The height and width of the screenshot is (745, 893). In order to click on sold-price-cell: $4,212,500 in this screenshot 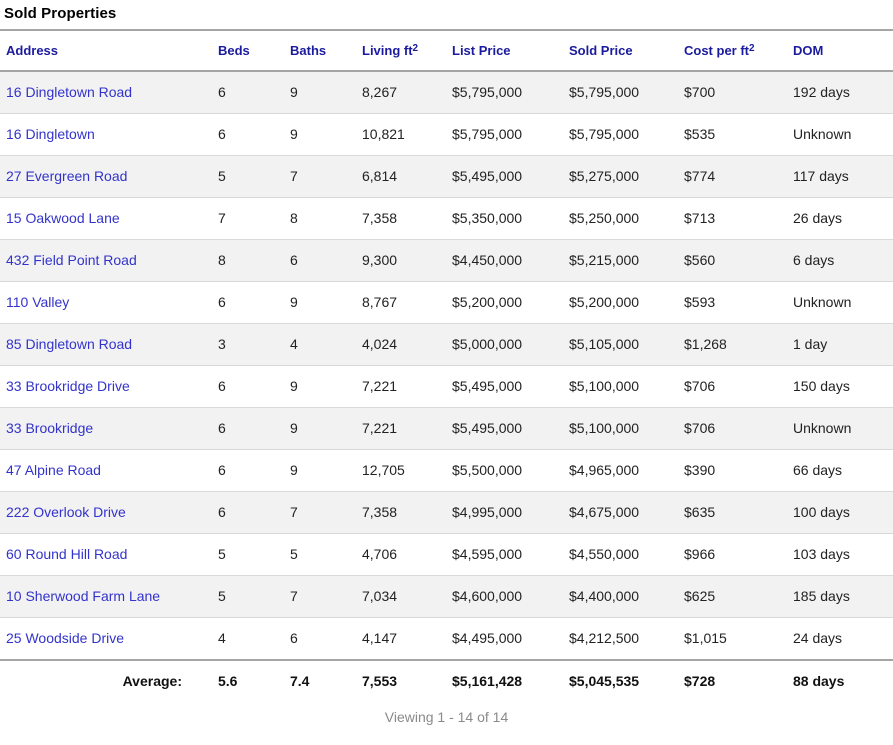, I will do `click(604, 638)`.